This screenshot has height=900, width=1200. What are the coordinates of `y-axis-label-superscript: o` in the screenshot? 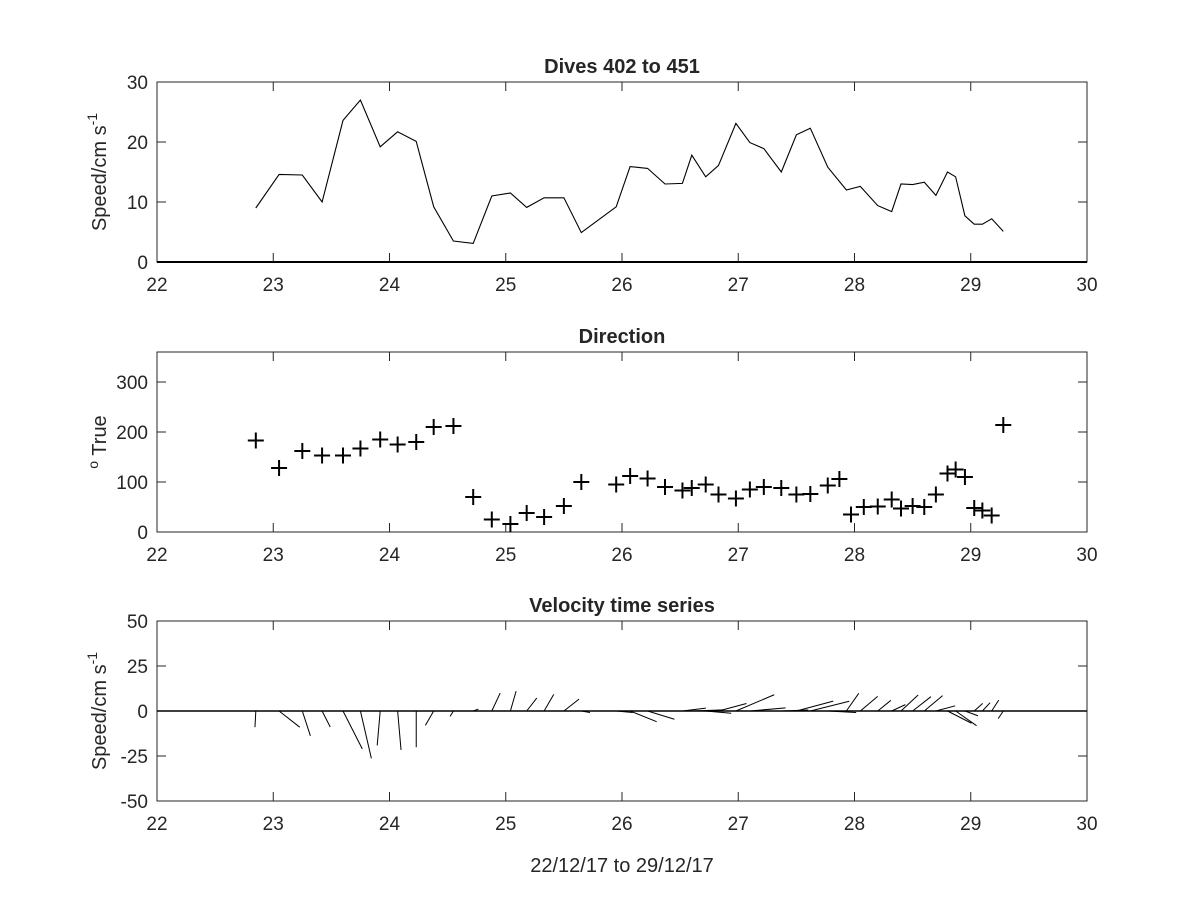 It's located at (93, 465).